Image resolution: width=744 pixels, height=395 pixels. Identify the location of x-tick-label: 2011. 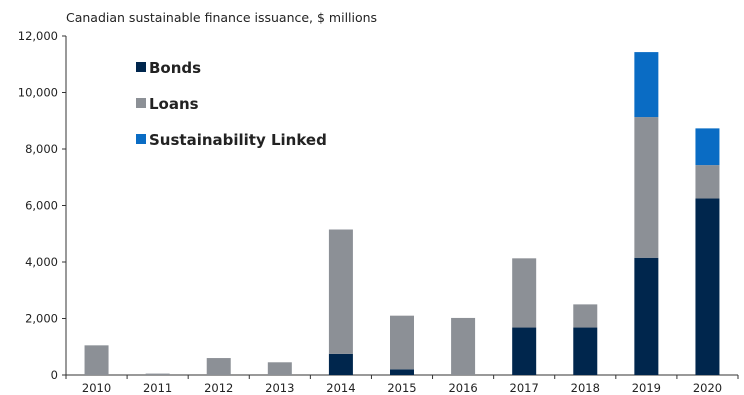
(157, 388).